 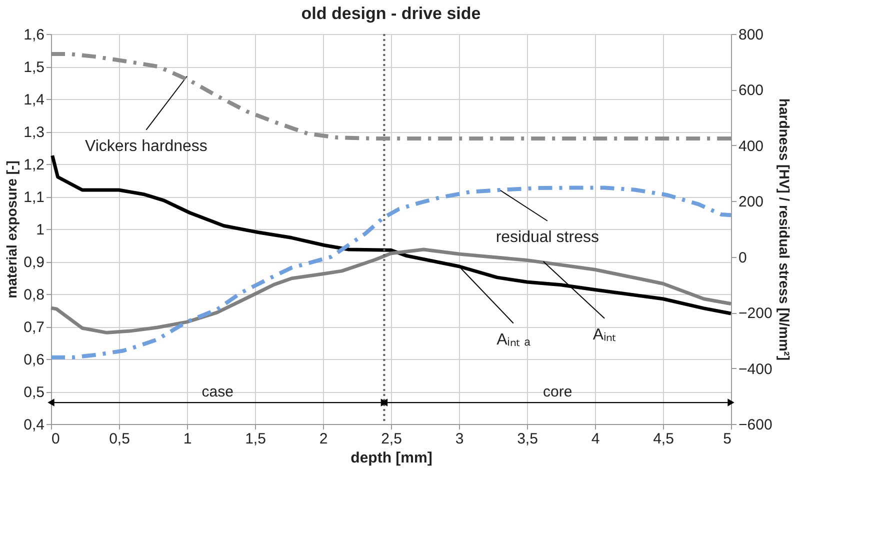 What do you see at coordinates (34, 295) in the screenshot?
I see `y-tick-label: 0,8` at bounding box center [34, 295].